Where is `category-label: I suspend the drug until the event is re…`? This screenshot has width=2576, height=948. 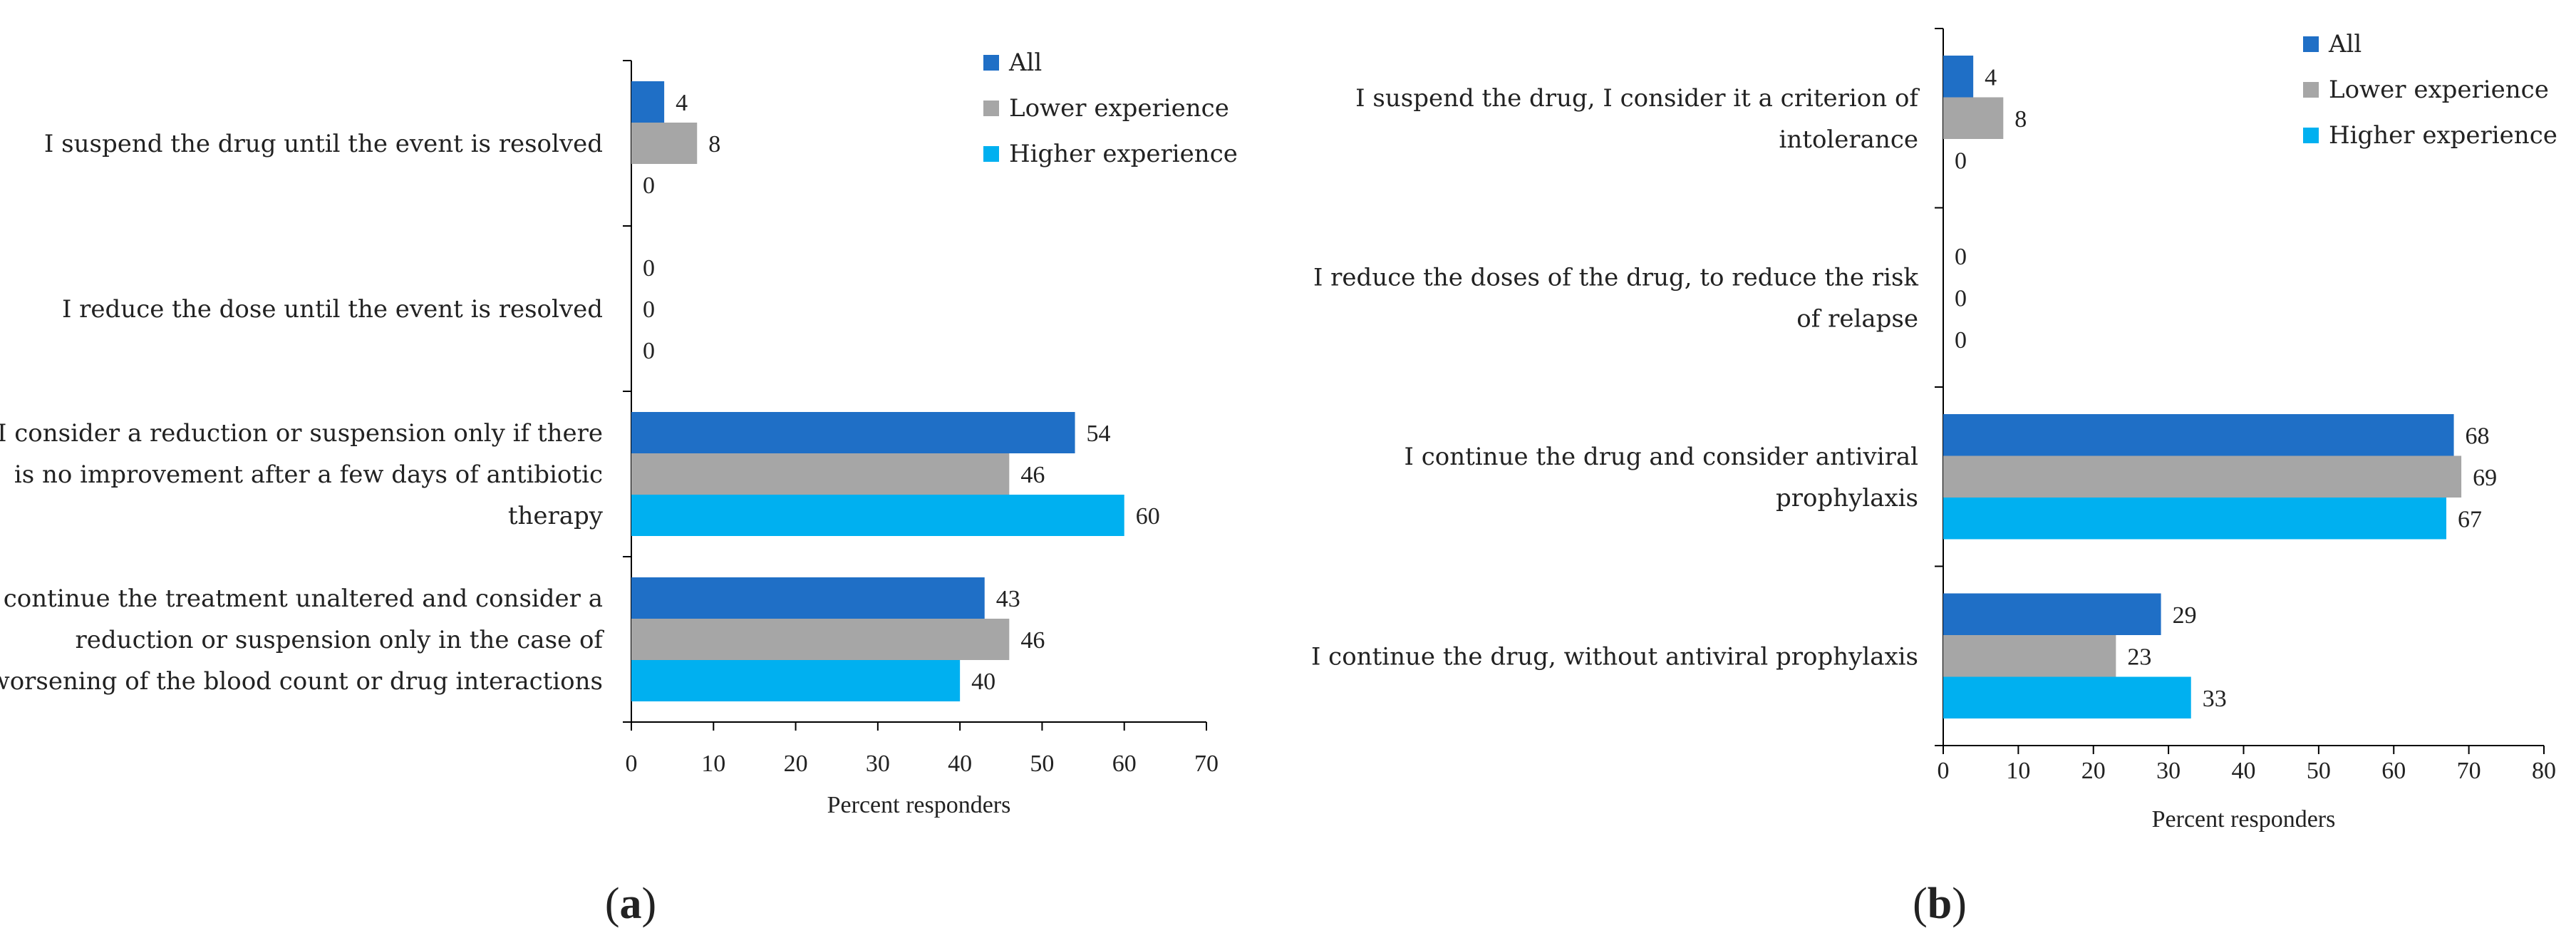
category-label: I suspend the drug until the event is re… is located at coordinates (324, 144).